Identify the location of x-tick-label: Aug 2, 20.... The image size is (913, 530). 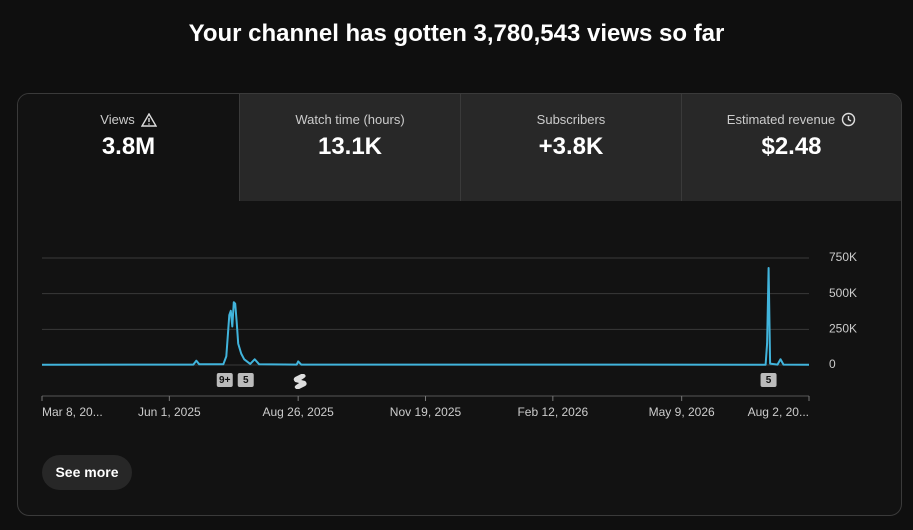
(778, 412).